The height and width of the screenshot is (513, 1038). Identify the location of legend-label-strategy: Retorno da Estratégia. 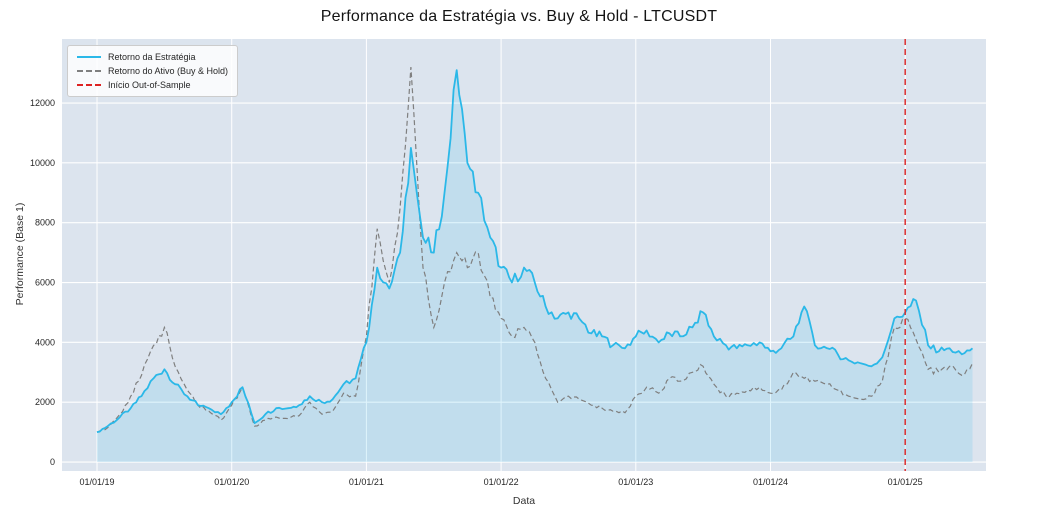
(152, 57).